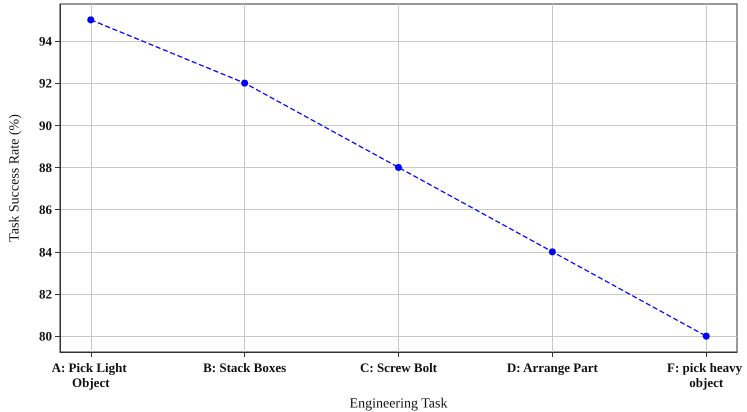 The width and height of the screenshot is (747, 412). What do you see at coordinates (706, 375) in the screenshot?
I see `x-tick-label: F: pick heavy object` at bounding box center [706, 375].